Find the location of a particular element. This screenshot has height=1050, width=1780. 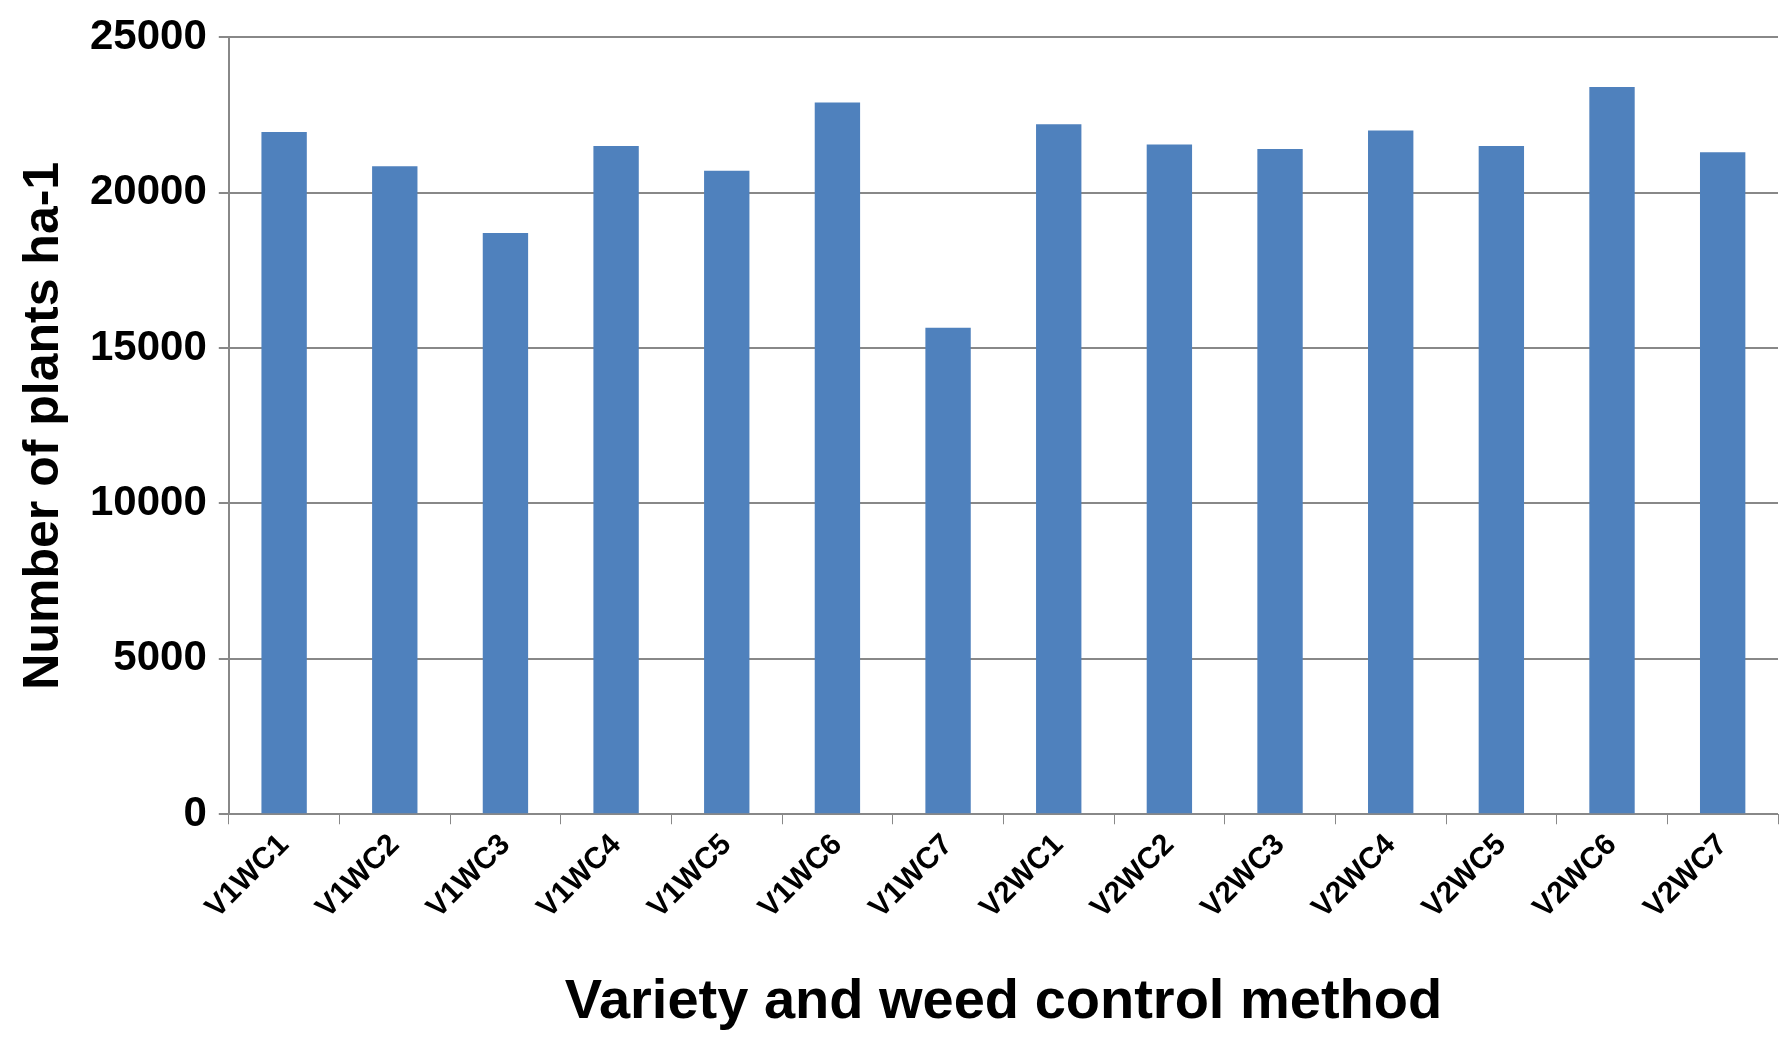

y-tick-label: 25000 is located at coordinates (148, 34).